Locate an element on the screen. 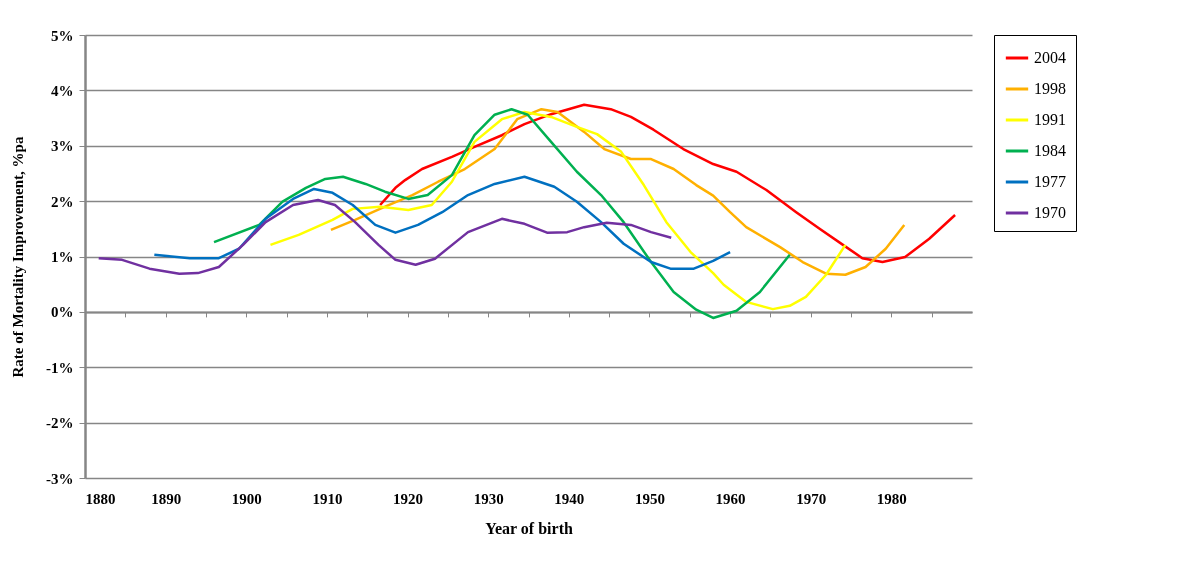  x-tick-label: 1930 is located at coordinates (488, 498).